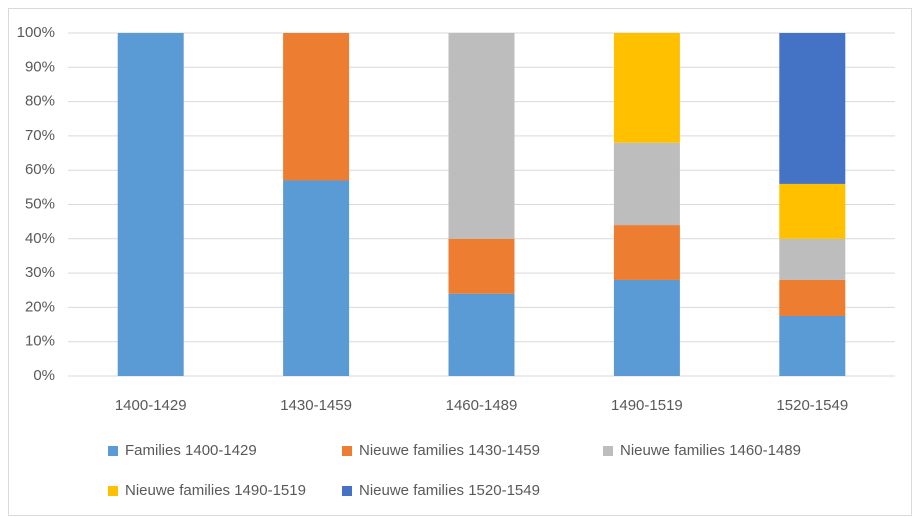 Image resolution: width=913 pixels, height=517 pixels. Describe the element at coordinates (36, 32) in the screenshot. I see `y-tick-label: 100%` at that location.